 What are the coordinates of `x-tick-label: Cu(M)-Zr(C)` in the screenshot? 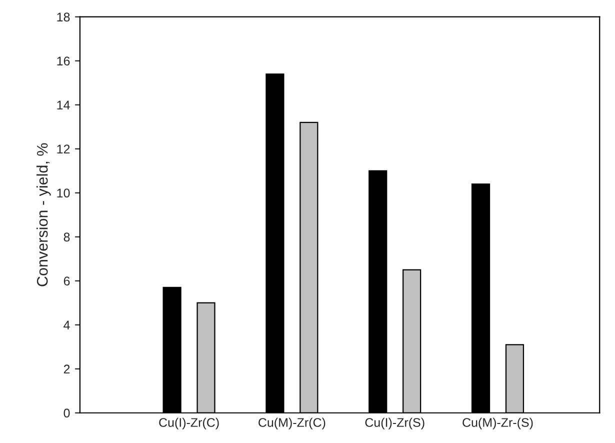 It's located at (292, 424).